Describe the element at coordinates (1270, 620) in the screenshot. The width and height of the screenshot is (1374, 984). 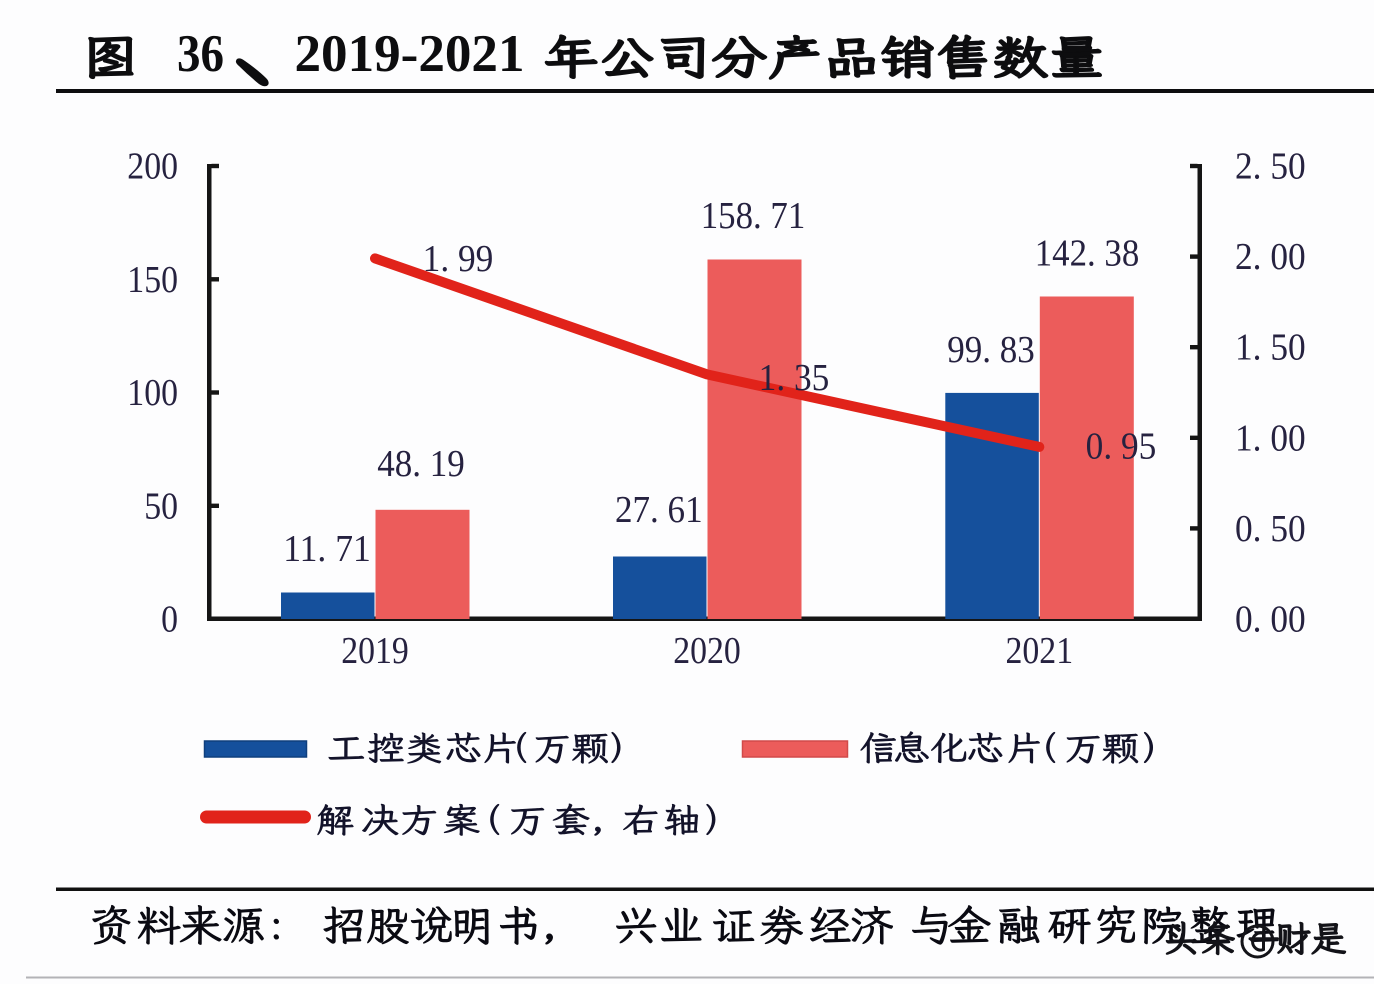
I see `svg-text: 0. 00` at that location.